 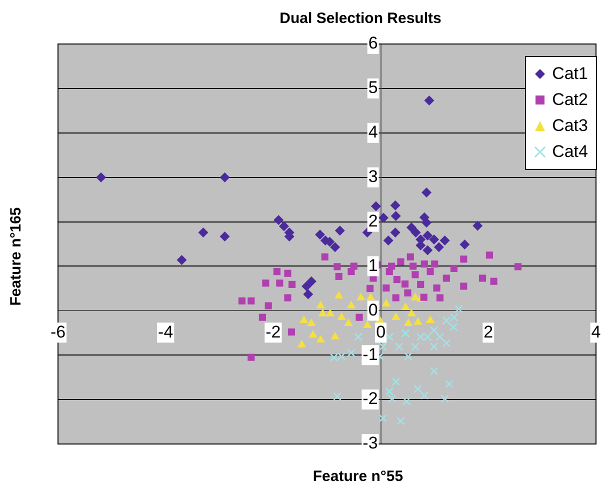 I want to click on y-tick-label: -2, so click(x=370, y=398).